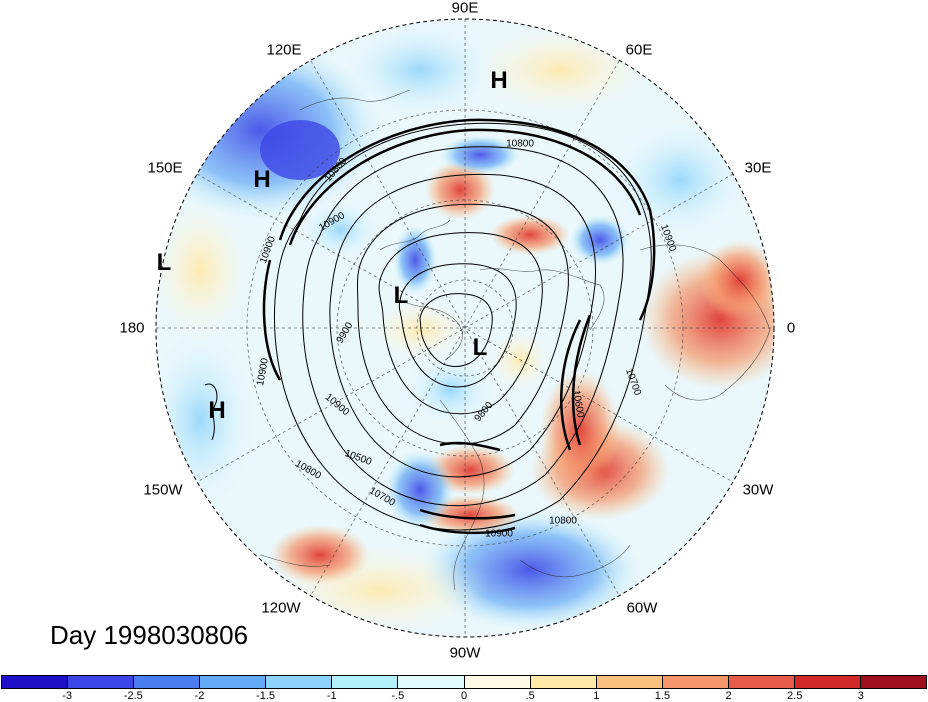  I want to click on colorbar-tick-label: 1, so click(596, 696).